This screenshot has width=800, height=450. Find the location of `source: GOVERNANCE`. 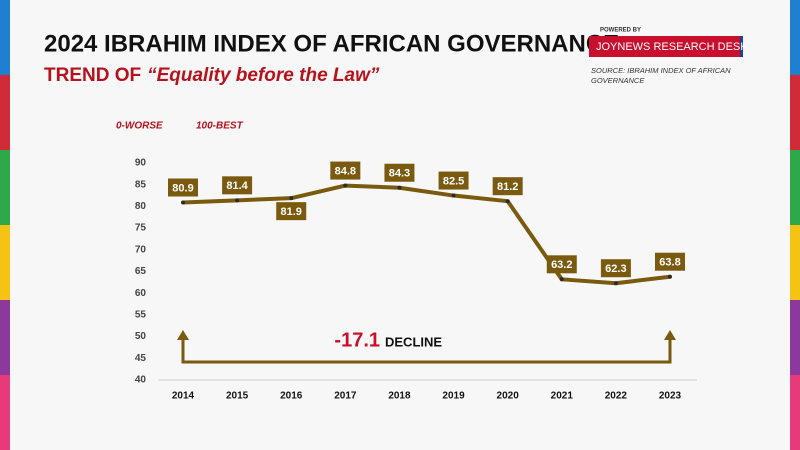

source: GOVERNANCE is located at coordinates (618, 80).